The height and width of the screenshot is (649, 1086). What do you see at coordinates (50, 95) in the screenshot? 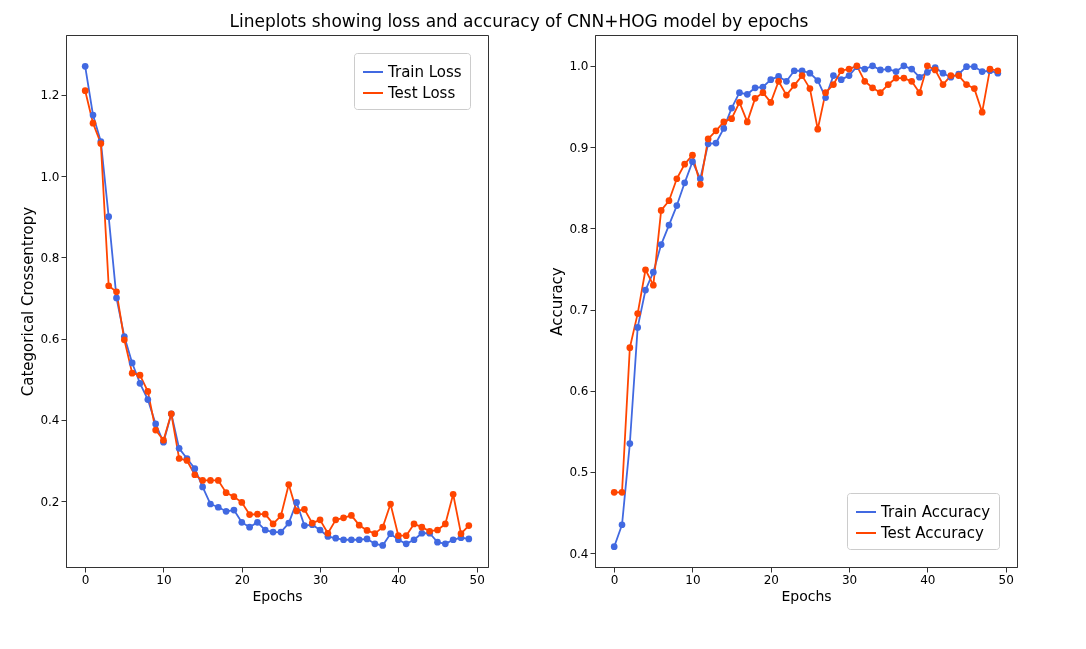
I see `y-tick-label: 1.2` at bounding box center [50, 95].